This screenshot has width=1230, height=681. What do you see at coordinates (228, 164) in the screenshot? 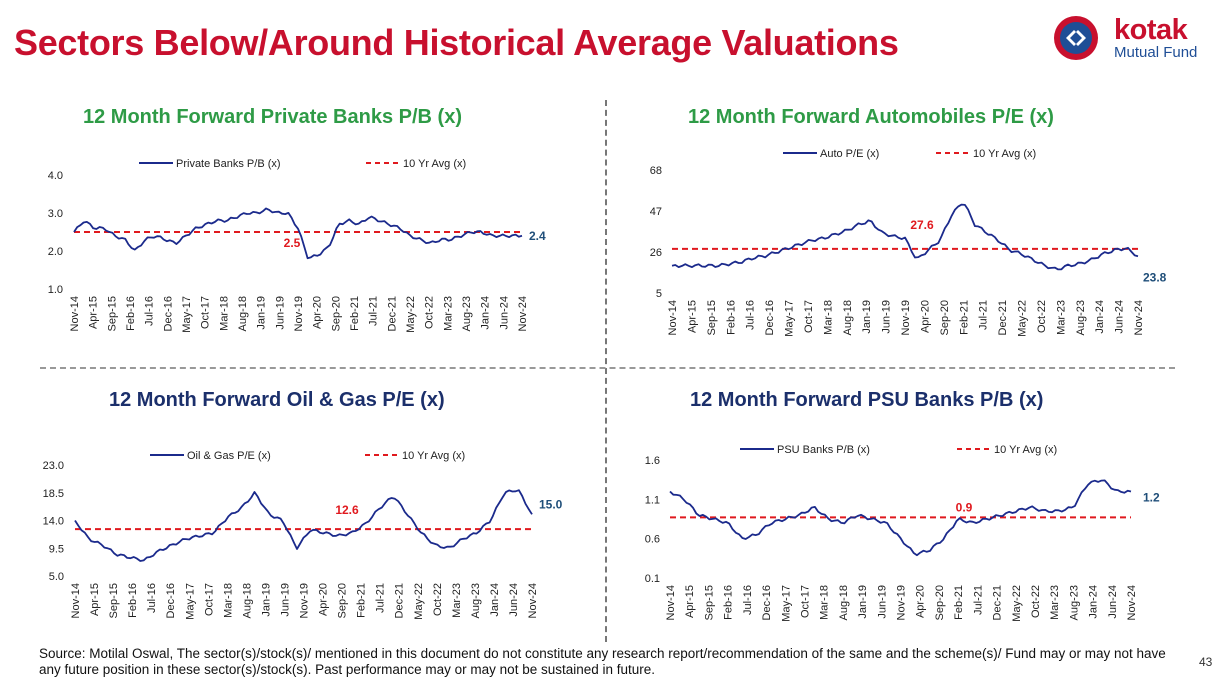
I see `legend-label-series: Private Banks P/B (x)` at bounding box center [228, 164].